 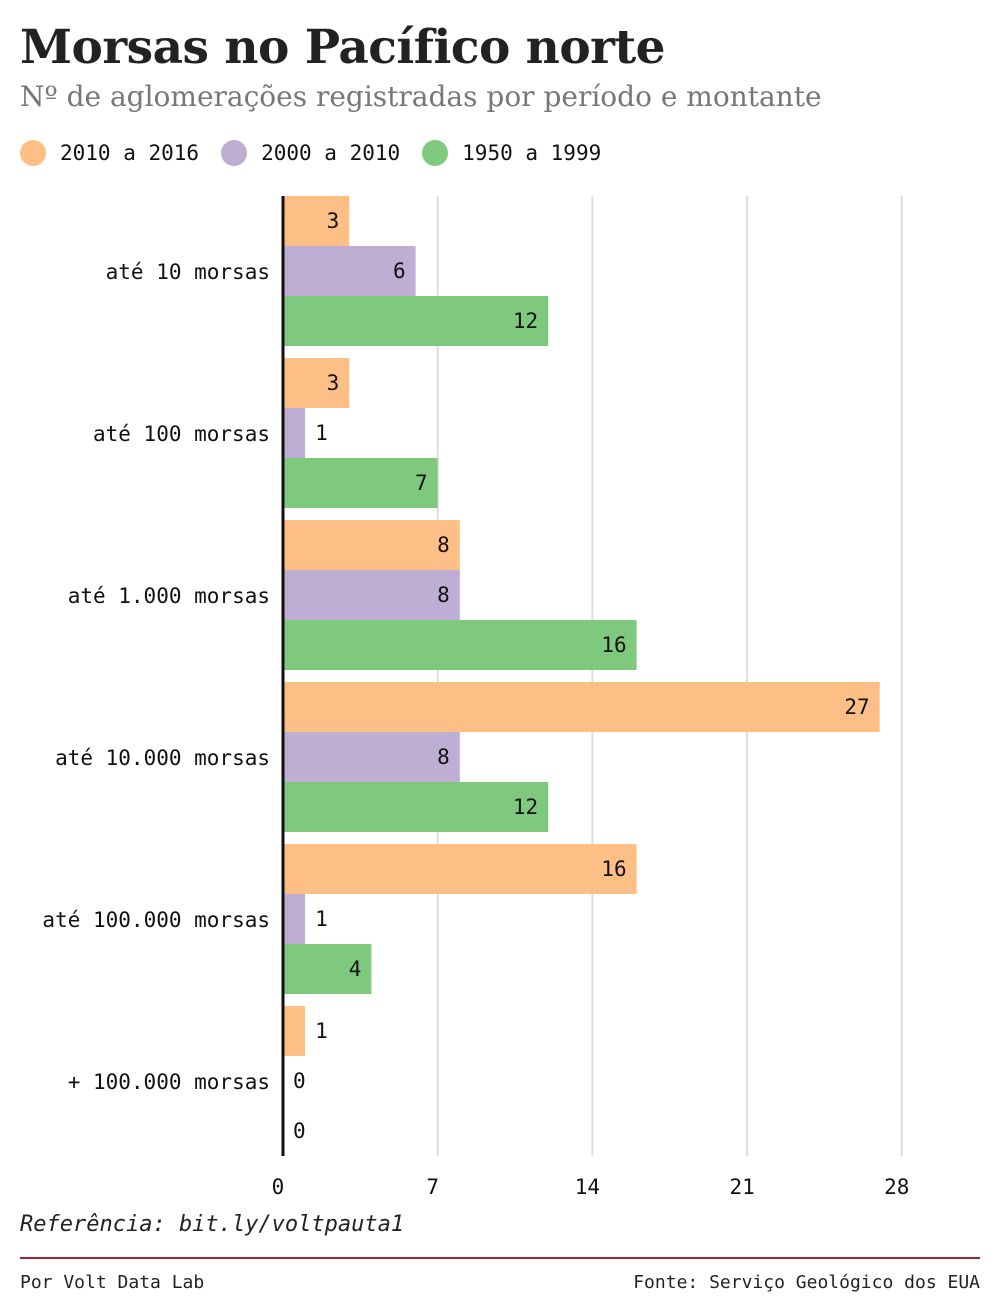 I want to click on bar-value-label-4-1: 1, so click(x=321, y=919).